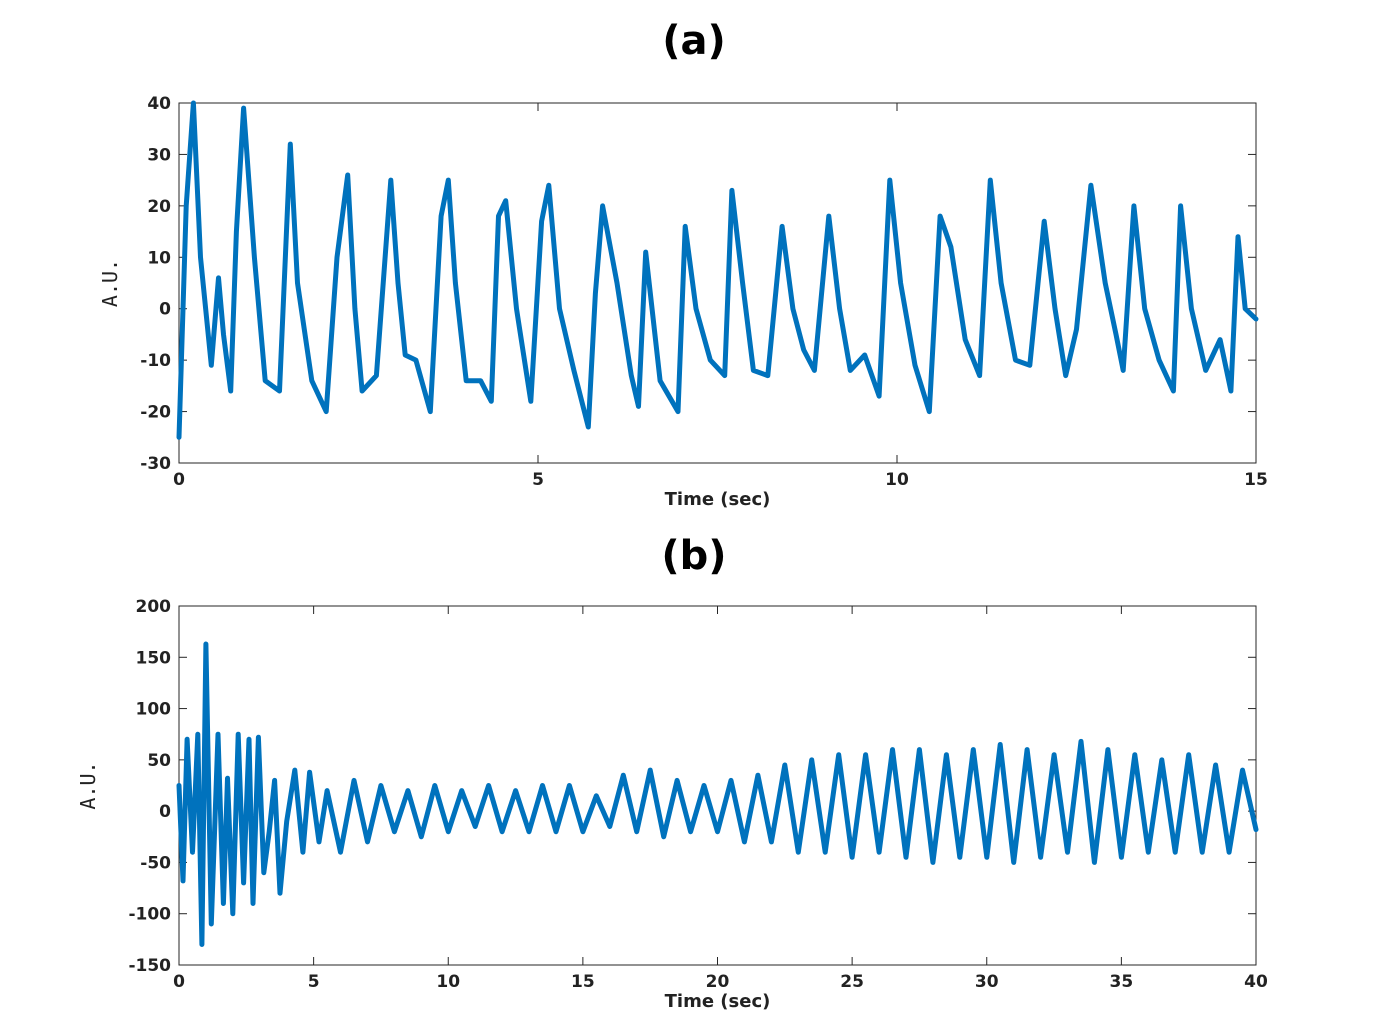 Image resolution: width=1388 pixels, height=1014 pixels. Describe the element at coordinates (159, 258) in the screenshot. I see `y-tick-label: 10` at that location.